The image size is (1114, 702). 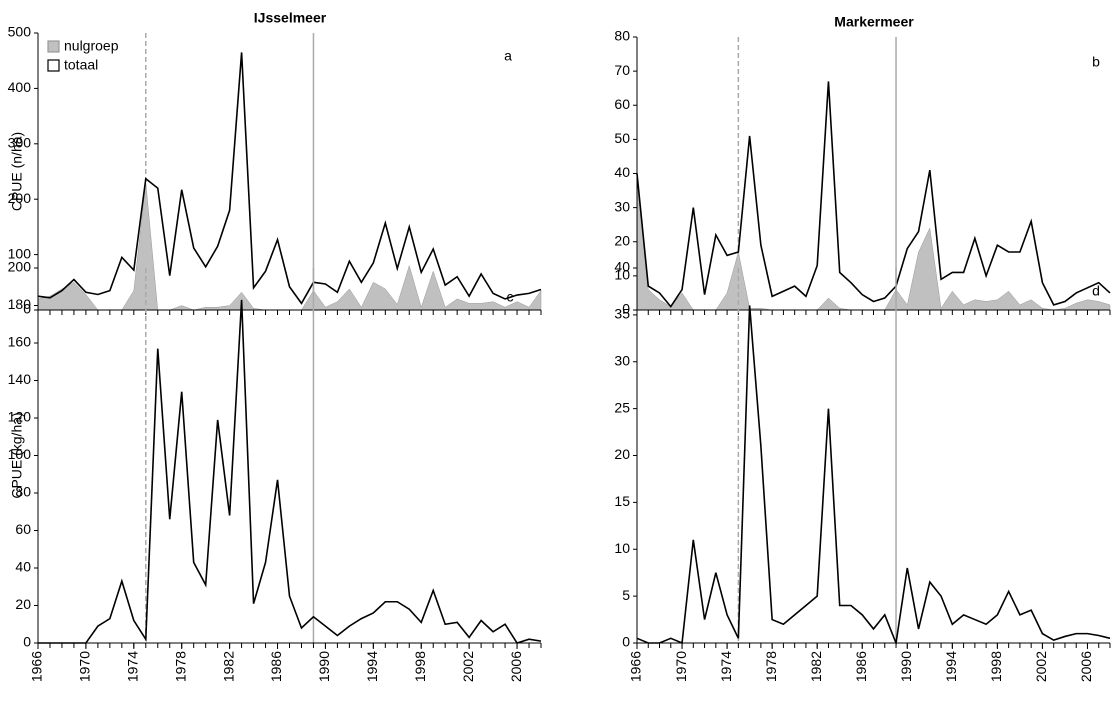 What do you see at coordinates (20, 32) in the screenshot?
I see `y-tick-label: 500` at bounding box center [20, 32].